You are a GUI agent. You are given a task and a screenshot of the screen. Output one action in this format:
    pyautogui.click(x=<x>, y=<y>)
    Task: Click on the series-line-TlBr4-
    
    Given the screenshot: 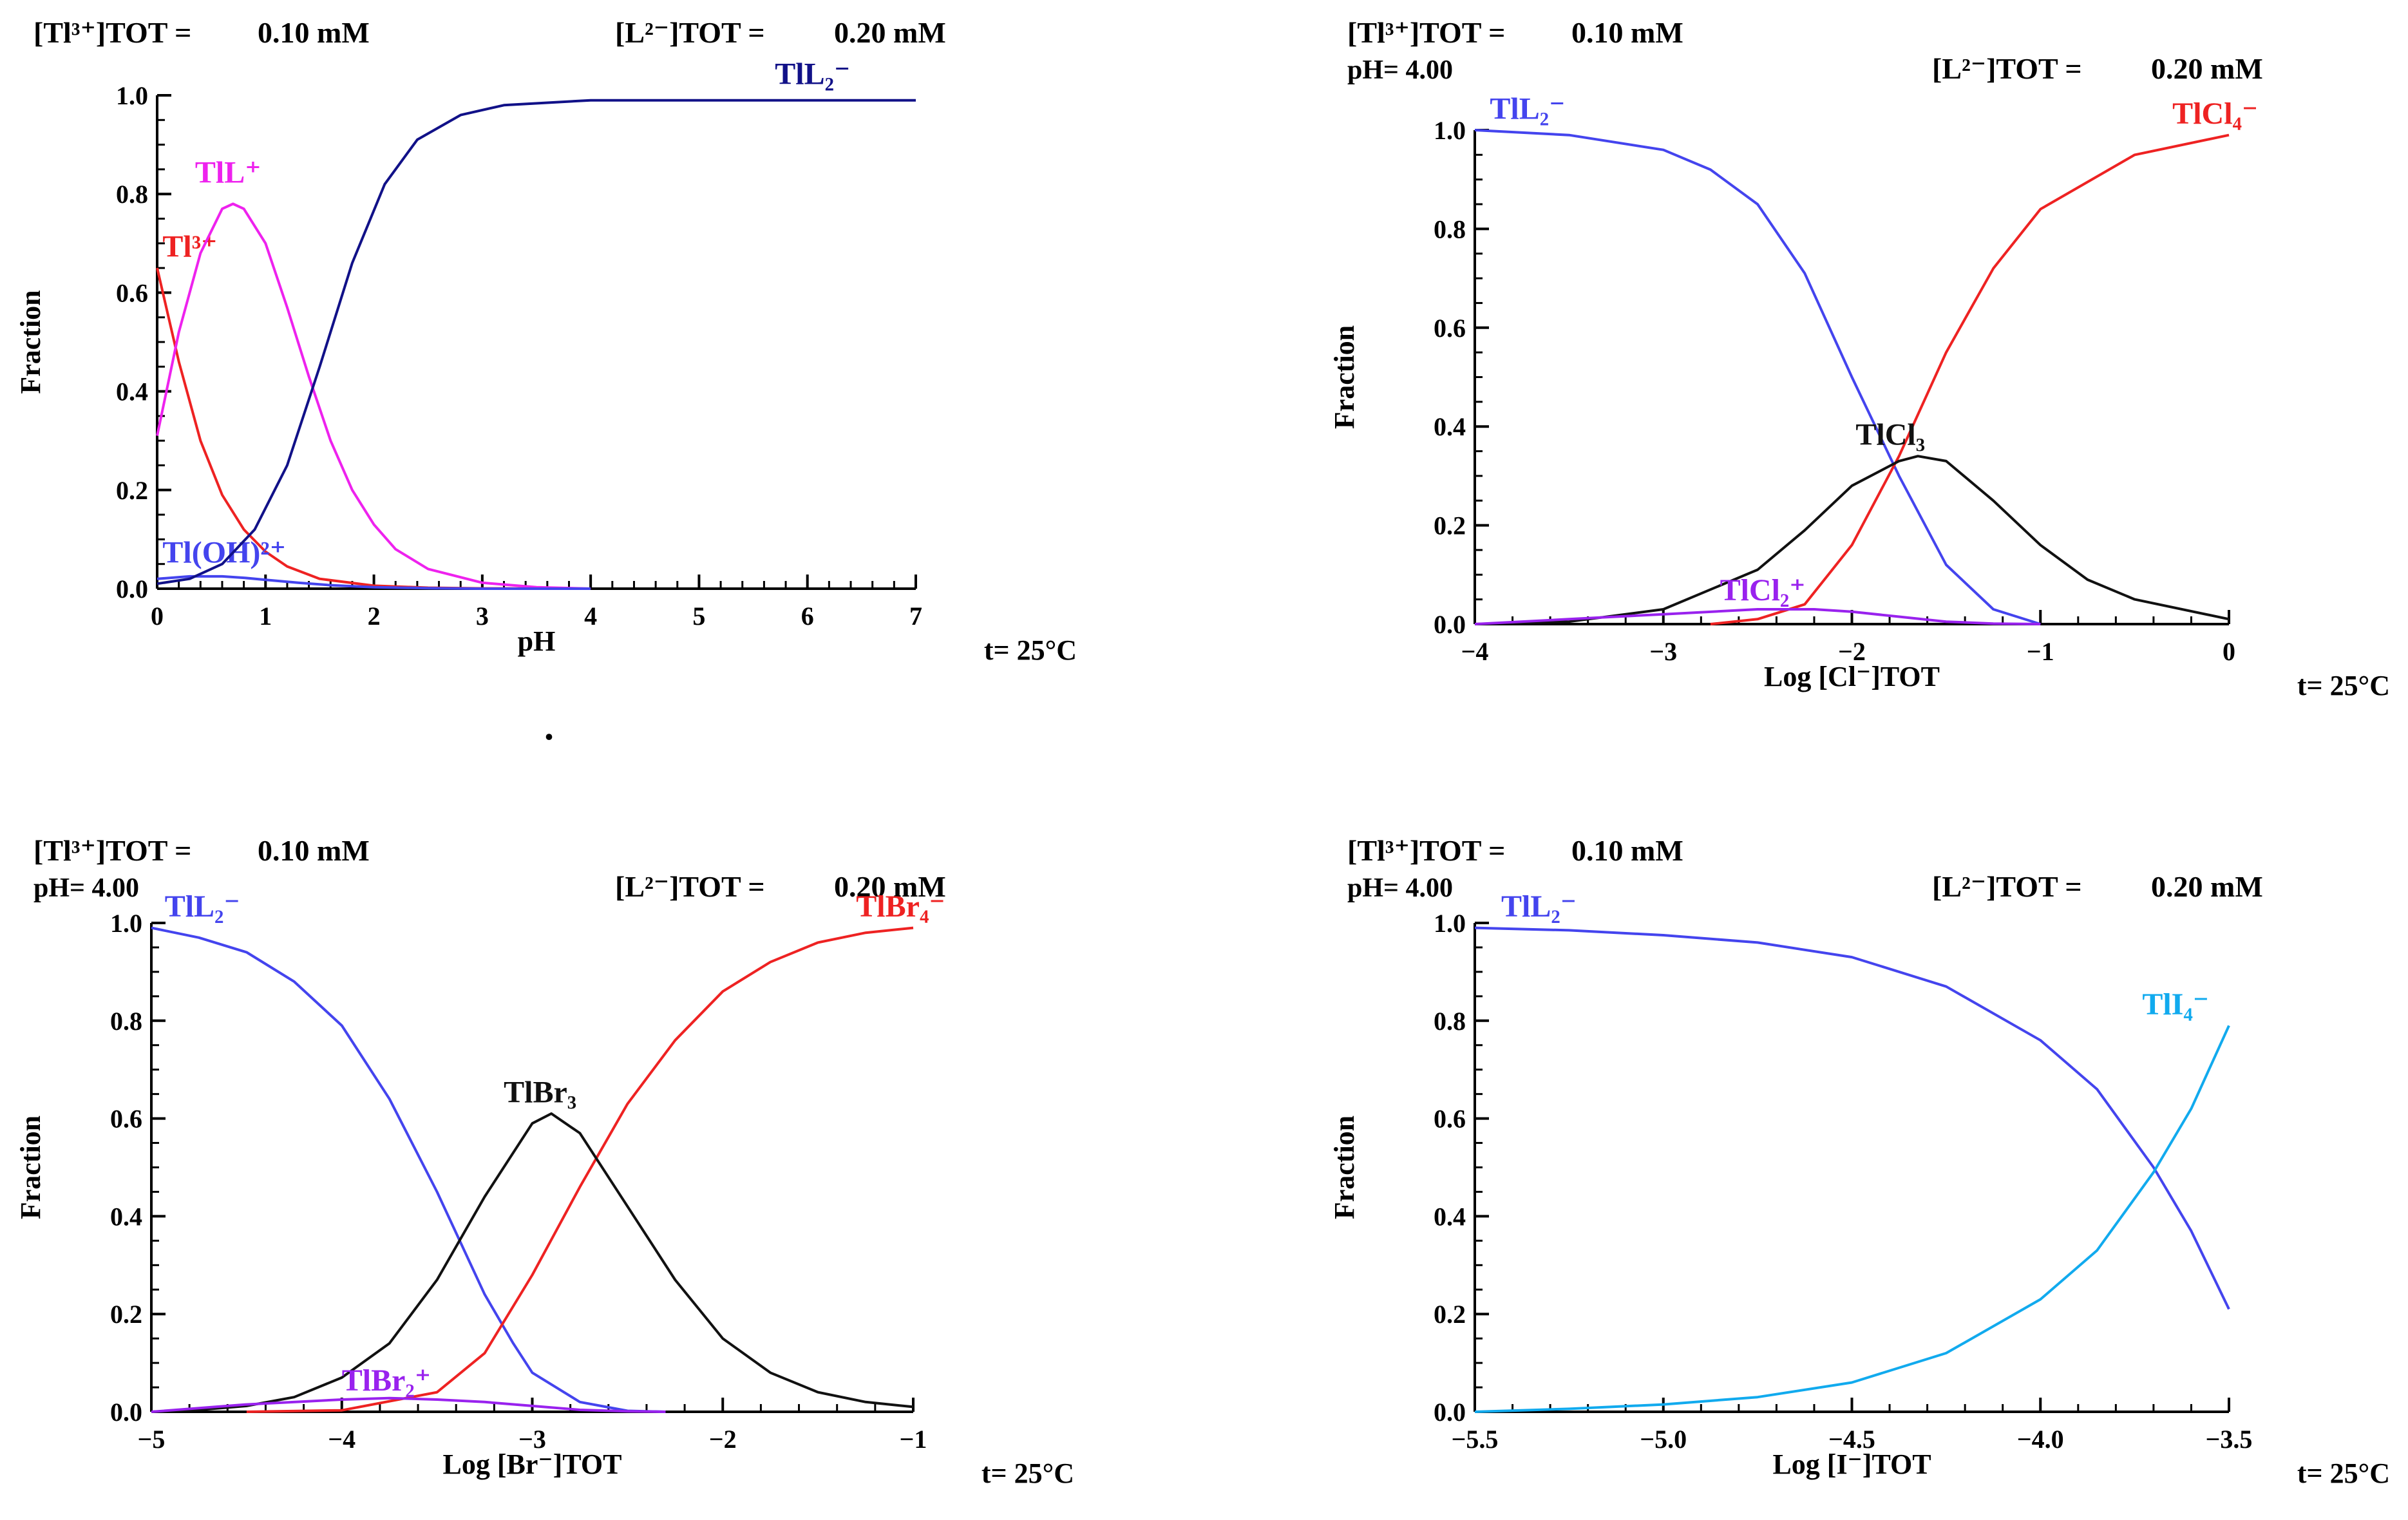 What is the action you would take?
    pyautogui.click(x=580, y=1169)
    